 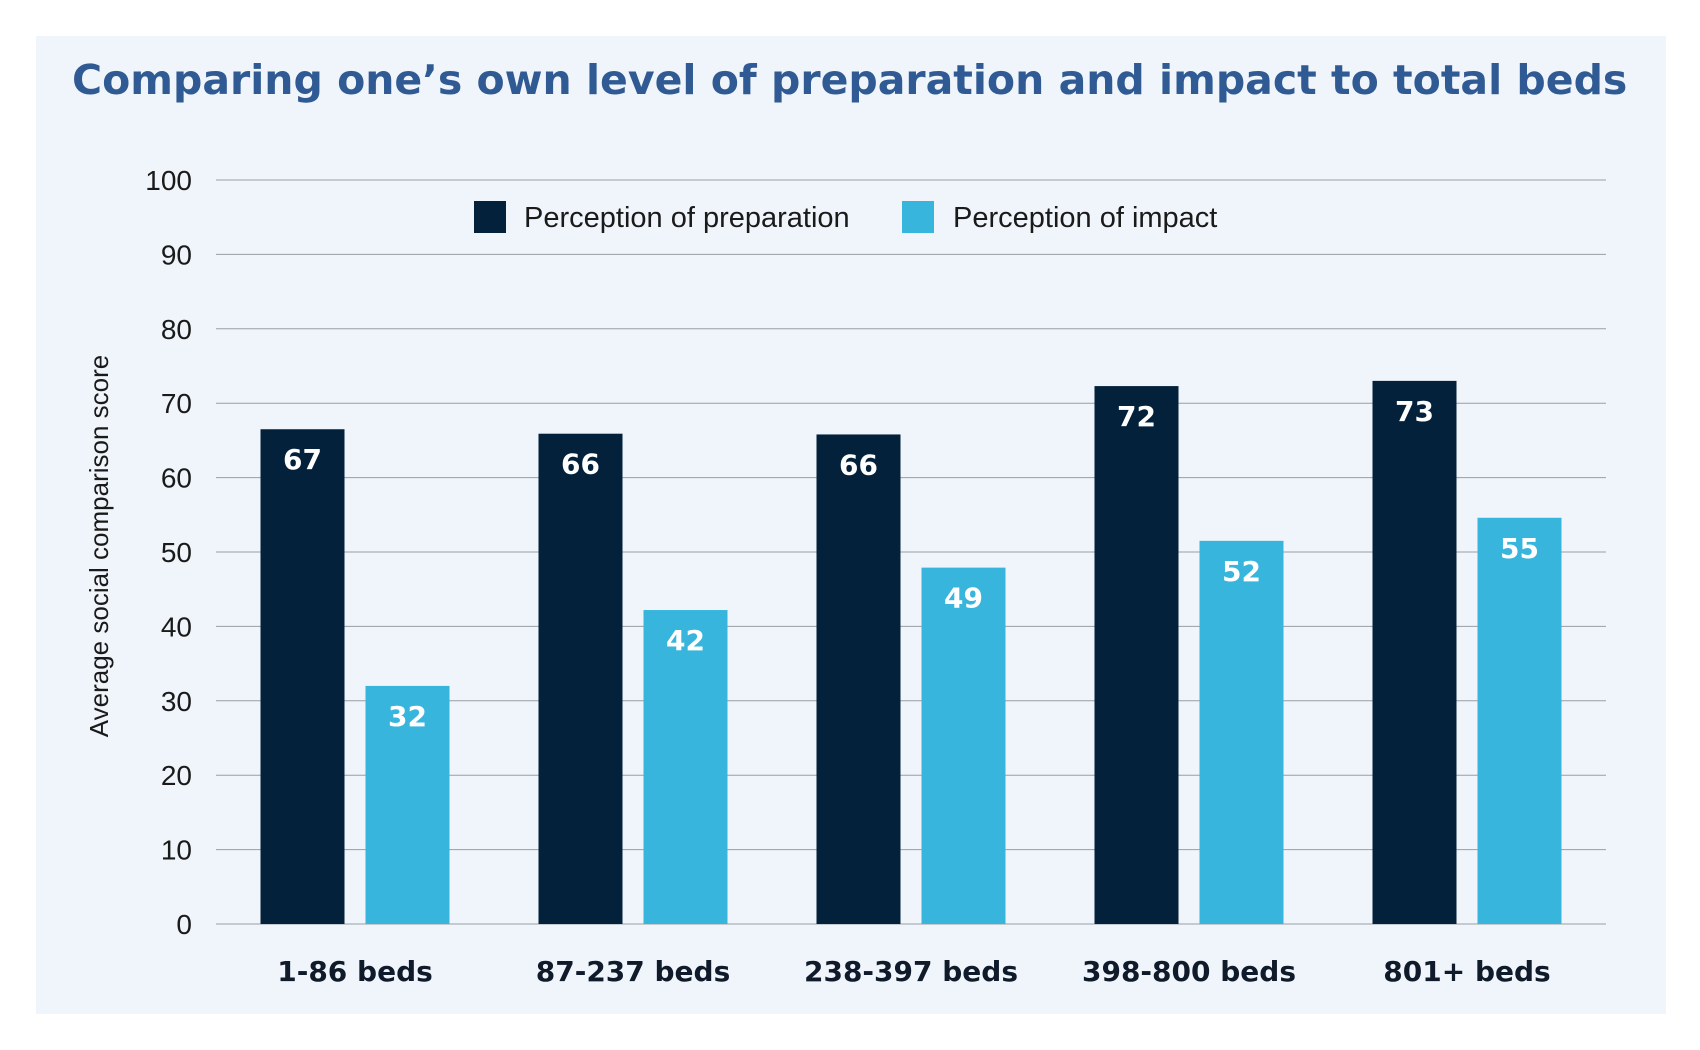 What do you see at coordinates (99, 546) in the screenshot?
I see `y-axis-title: Average social comparison score` at bounding box center [99, 546].